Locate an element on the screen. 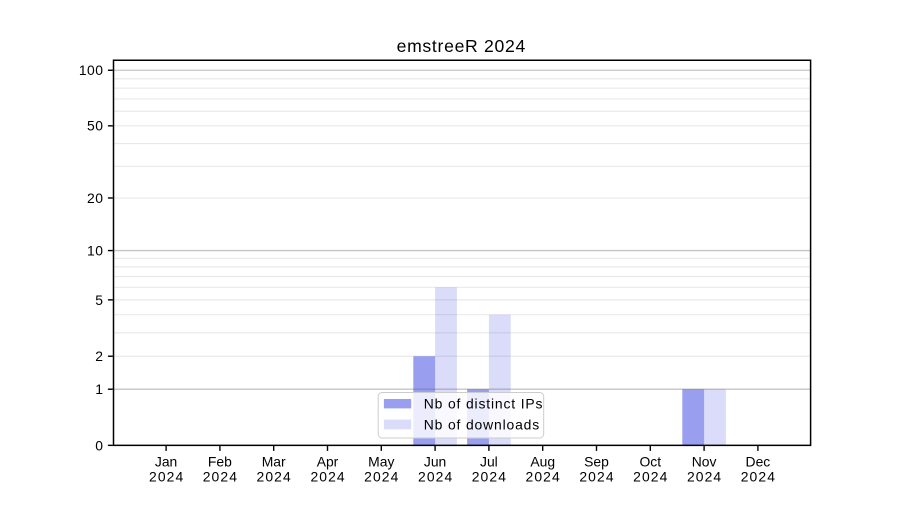 The width and height of the screenshot is (900, 505). svg-text: May is located at coordinates (381, 462).